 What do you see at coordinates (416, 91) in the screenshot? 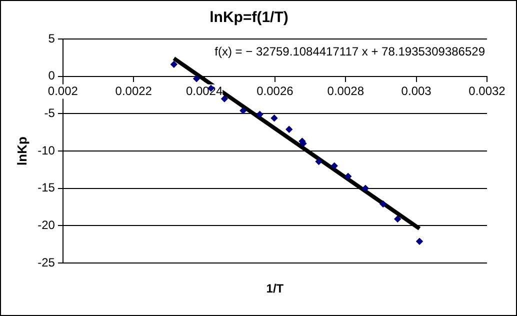
I see `x-tick-label: 0.003` at bounding box center [416, 91].